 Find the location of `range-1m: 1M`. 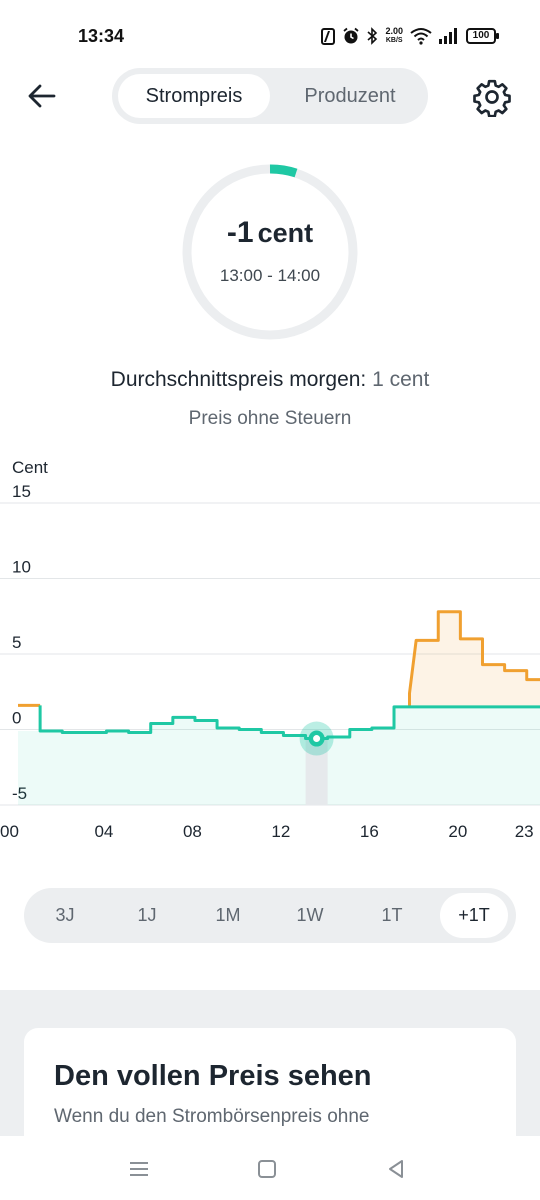

range-1m: 1M is located at coordinates (228, 915).